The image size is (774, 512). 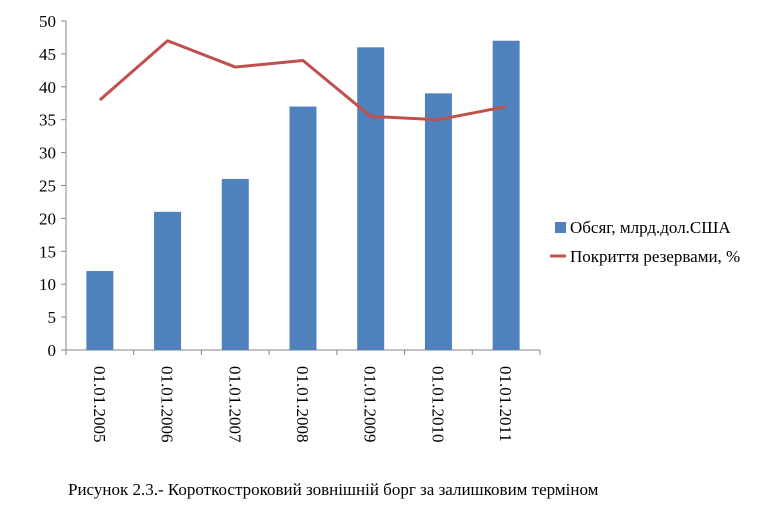 What do you see at coordinates (47, 54) in the screenshot?
I see `y-tick-label: 45` at bounding box center [47, 54].